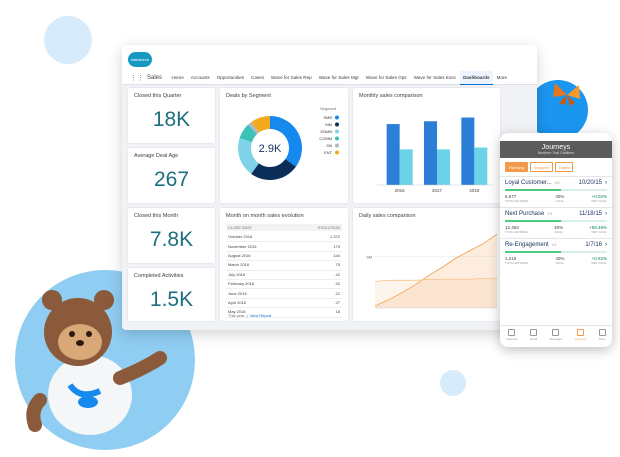  I want to click on metric-card: Closed this Quarter 18K, so click(171, 115).